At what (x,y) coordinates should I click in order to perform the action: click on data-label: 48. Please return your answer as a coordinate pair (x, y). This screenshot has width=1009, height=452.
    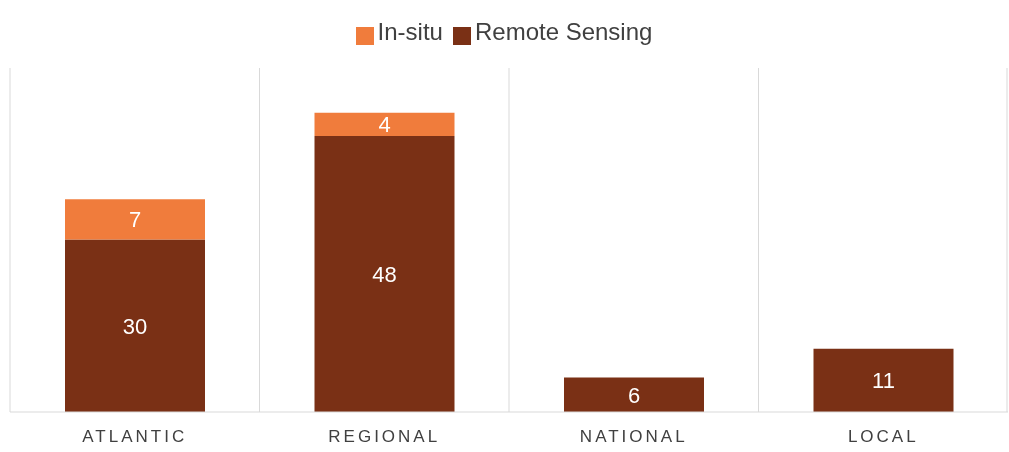
    Looking at the image, I should click on (384, 274).